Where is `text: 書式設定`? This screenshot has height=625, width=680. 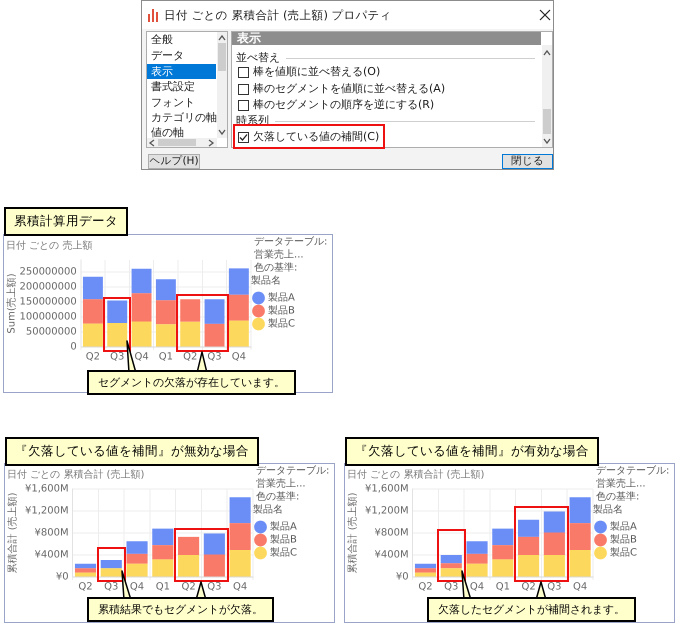 text: 書式設定 is located at coordinates (173, 86).